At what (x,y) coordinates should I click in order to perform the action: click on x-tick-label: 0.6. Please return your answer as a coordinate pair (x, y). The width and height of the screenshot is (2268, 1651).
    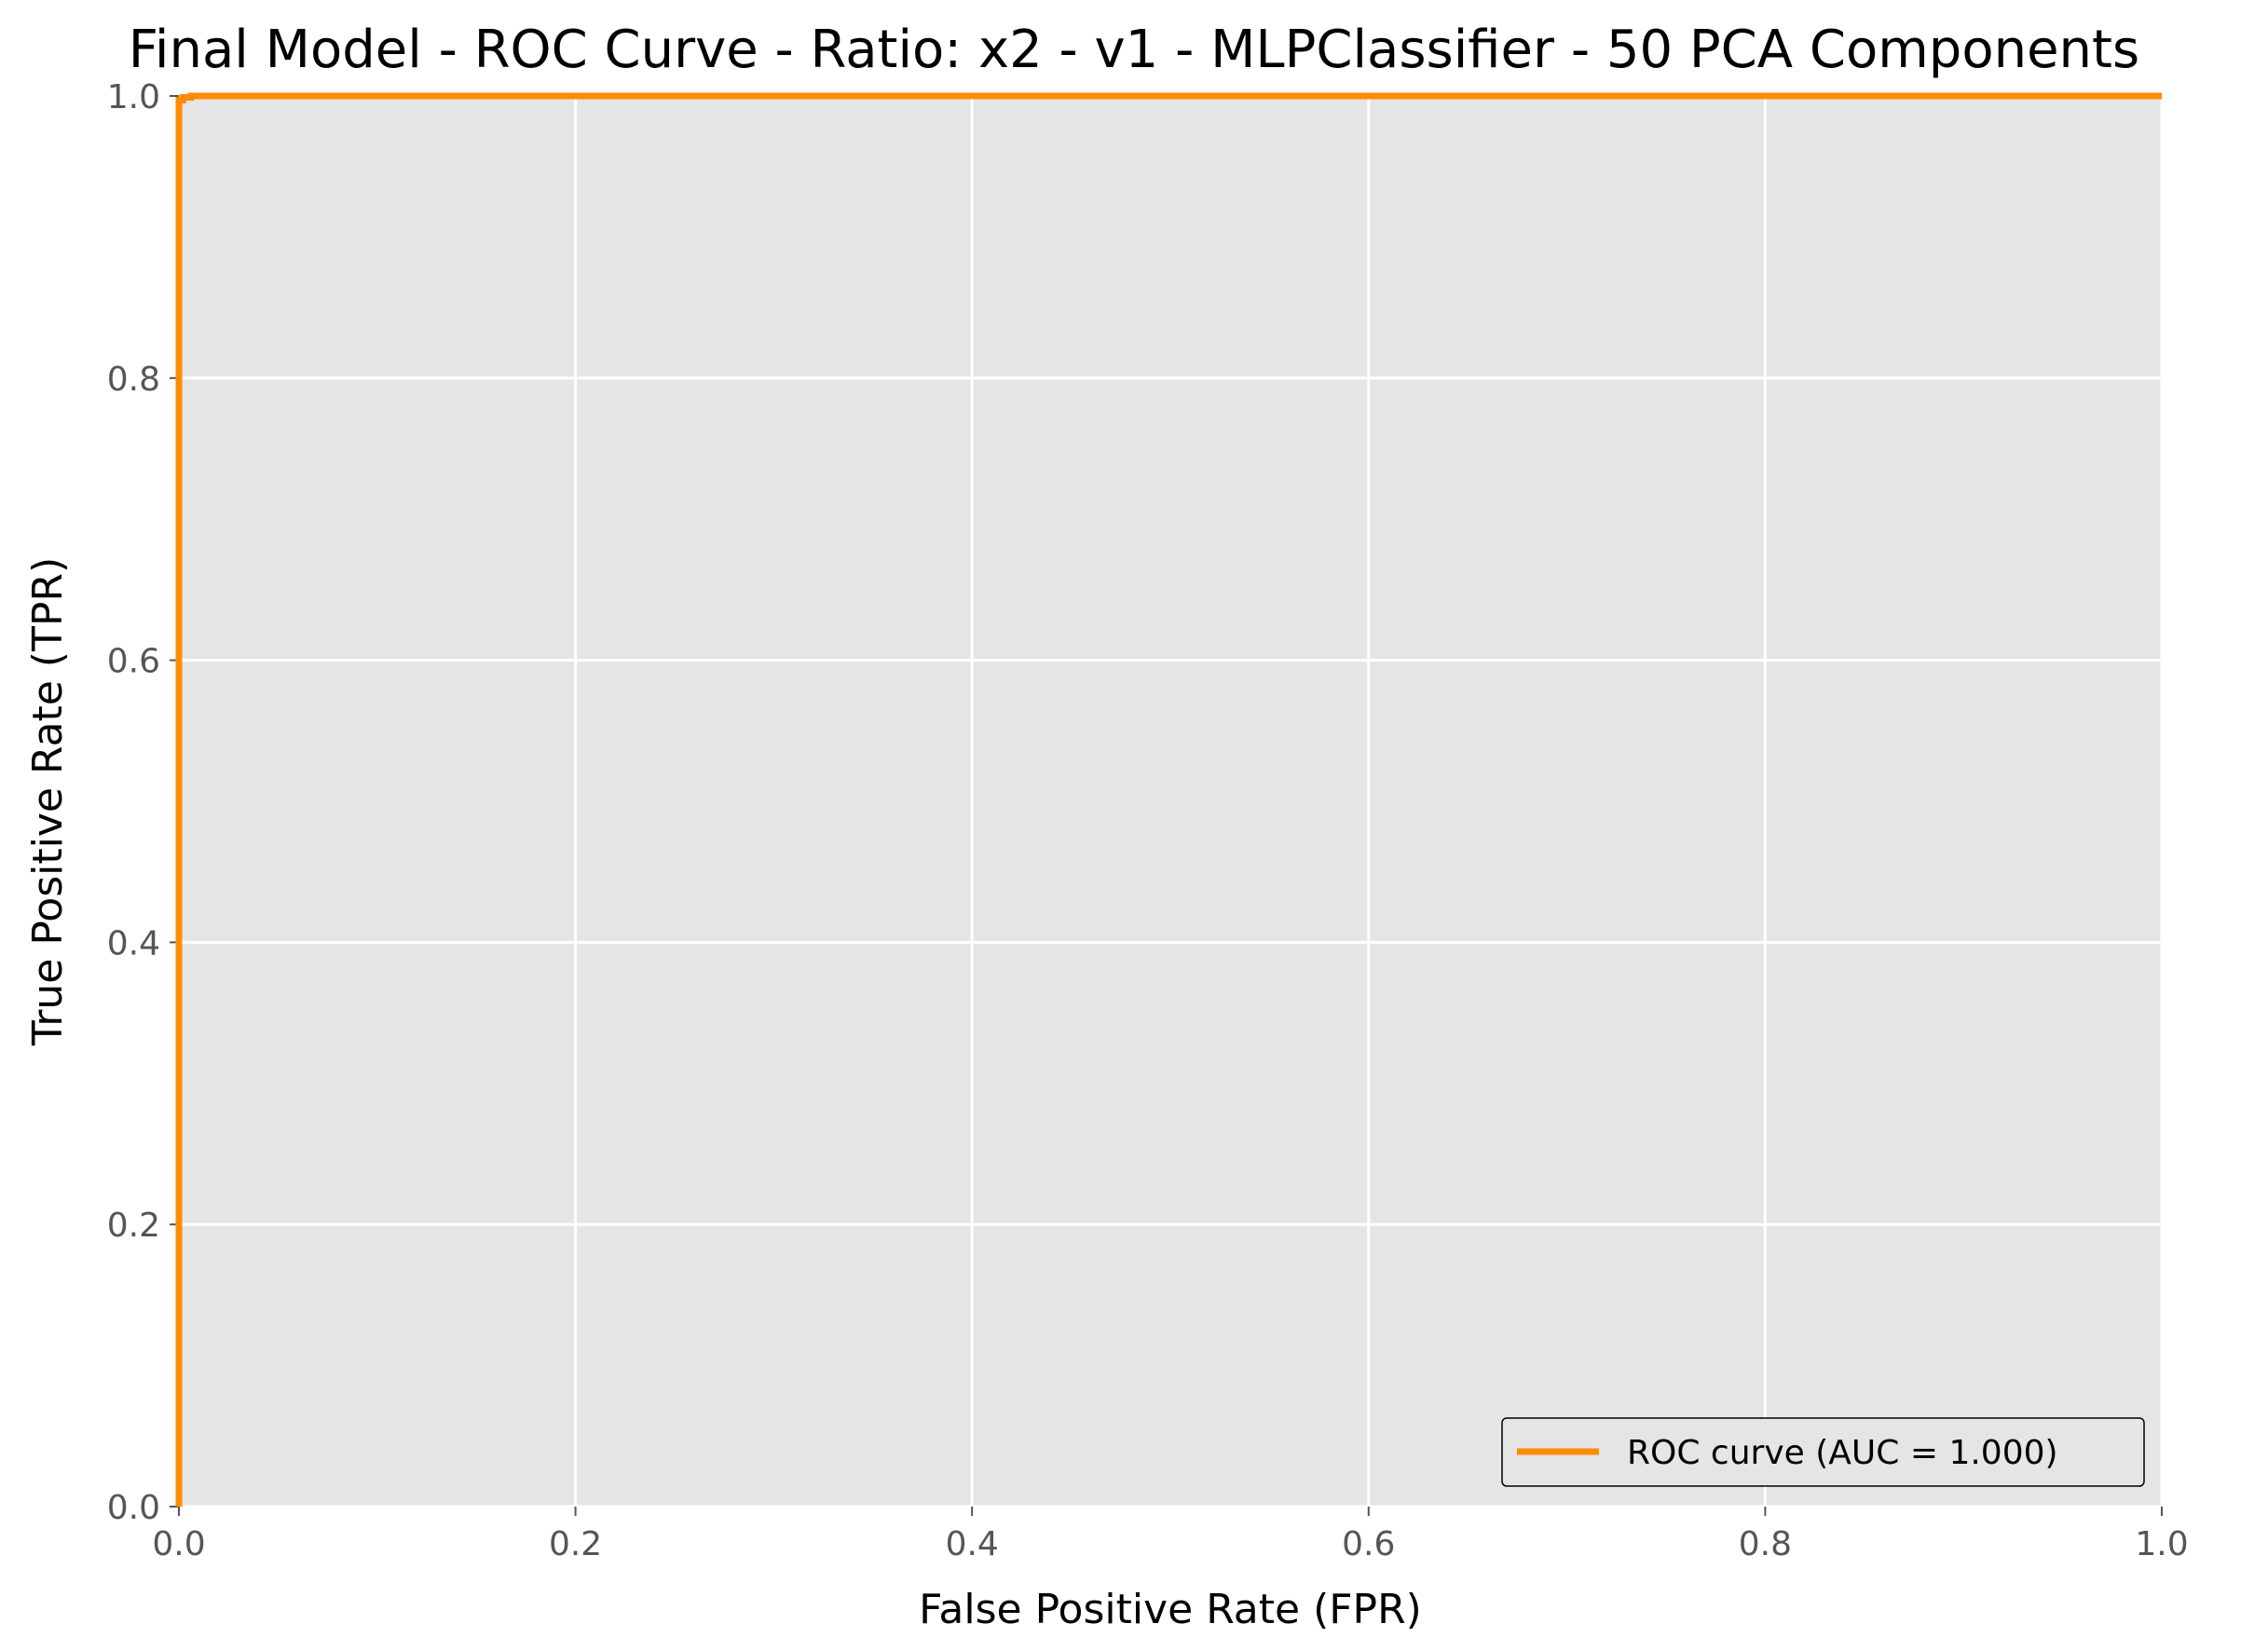
    Looking at the image, I should click on (1368, 1544).